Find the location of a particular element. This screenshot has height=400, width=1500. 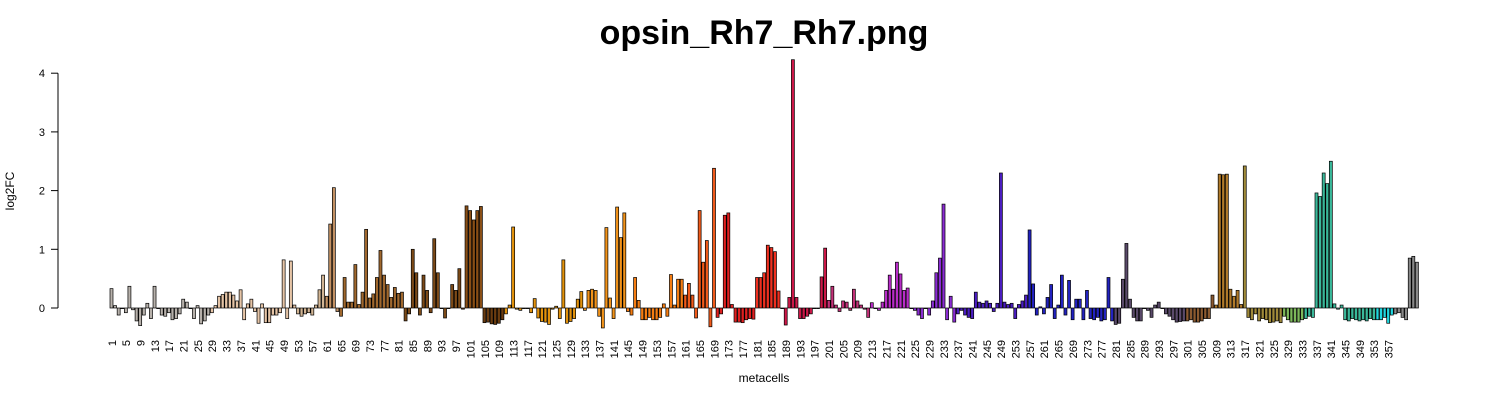

x-tick-label: 213 is located at coordinates (873, 349).